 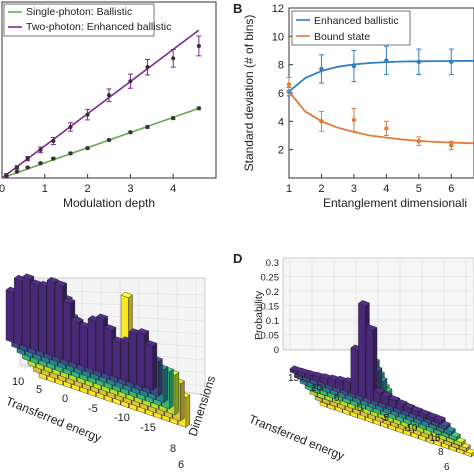 What do you see at coordinates (419, 189) in the screenshot?
I see `panel-b-xtick-label: 5` at bounding box center [419, 189].